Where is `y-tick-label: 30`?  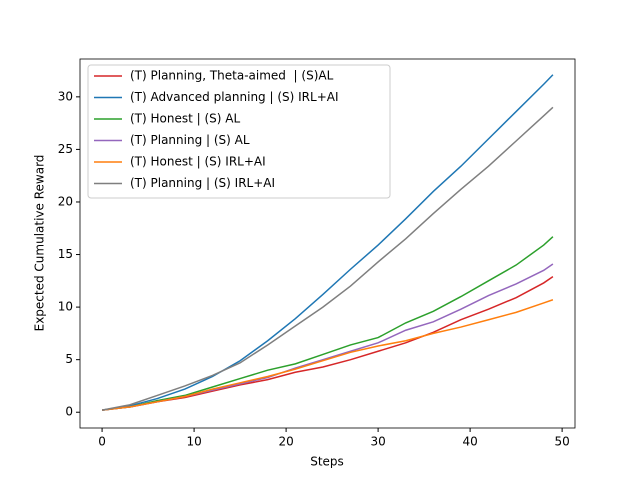 y-tick-label: 30 is located at coordinates (65, 96).